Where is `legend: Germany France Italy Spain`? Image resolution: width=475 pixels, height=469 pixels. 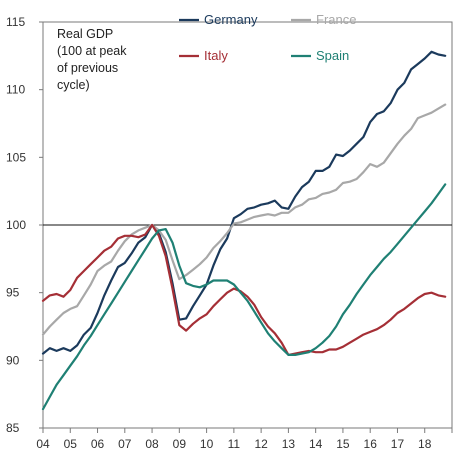
legend: Germany France Italy Spain is located at coordinates (267, 37).